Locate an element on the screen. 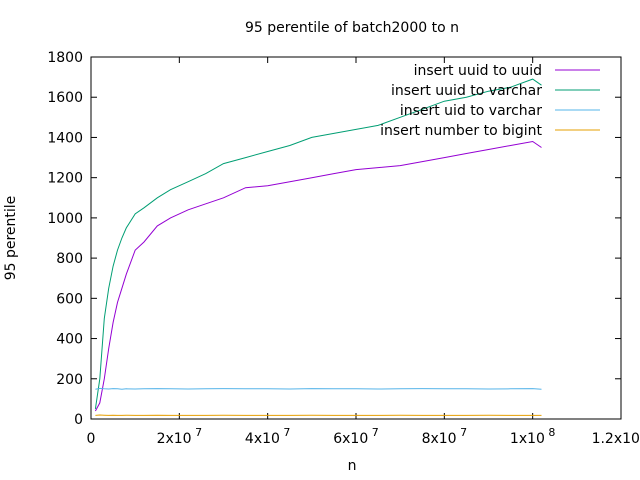 This screenshot has height=480, width=640. x-axis-label: n is located at coordinates (352, 466).